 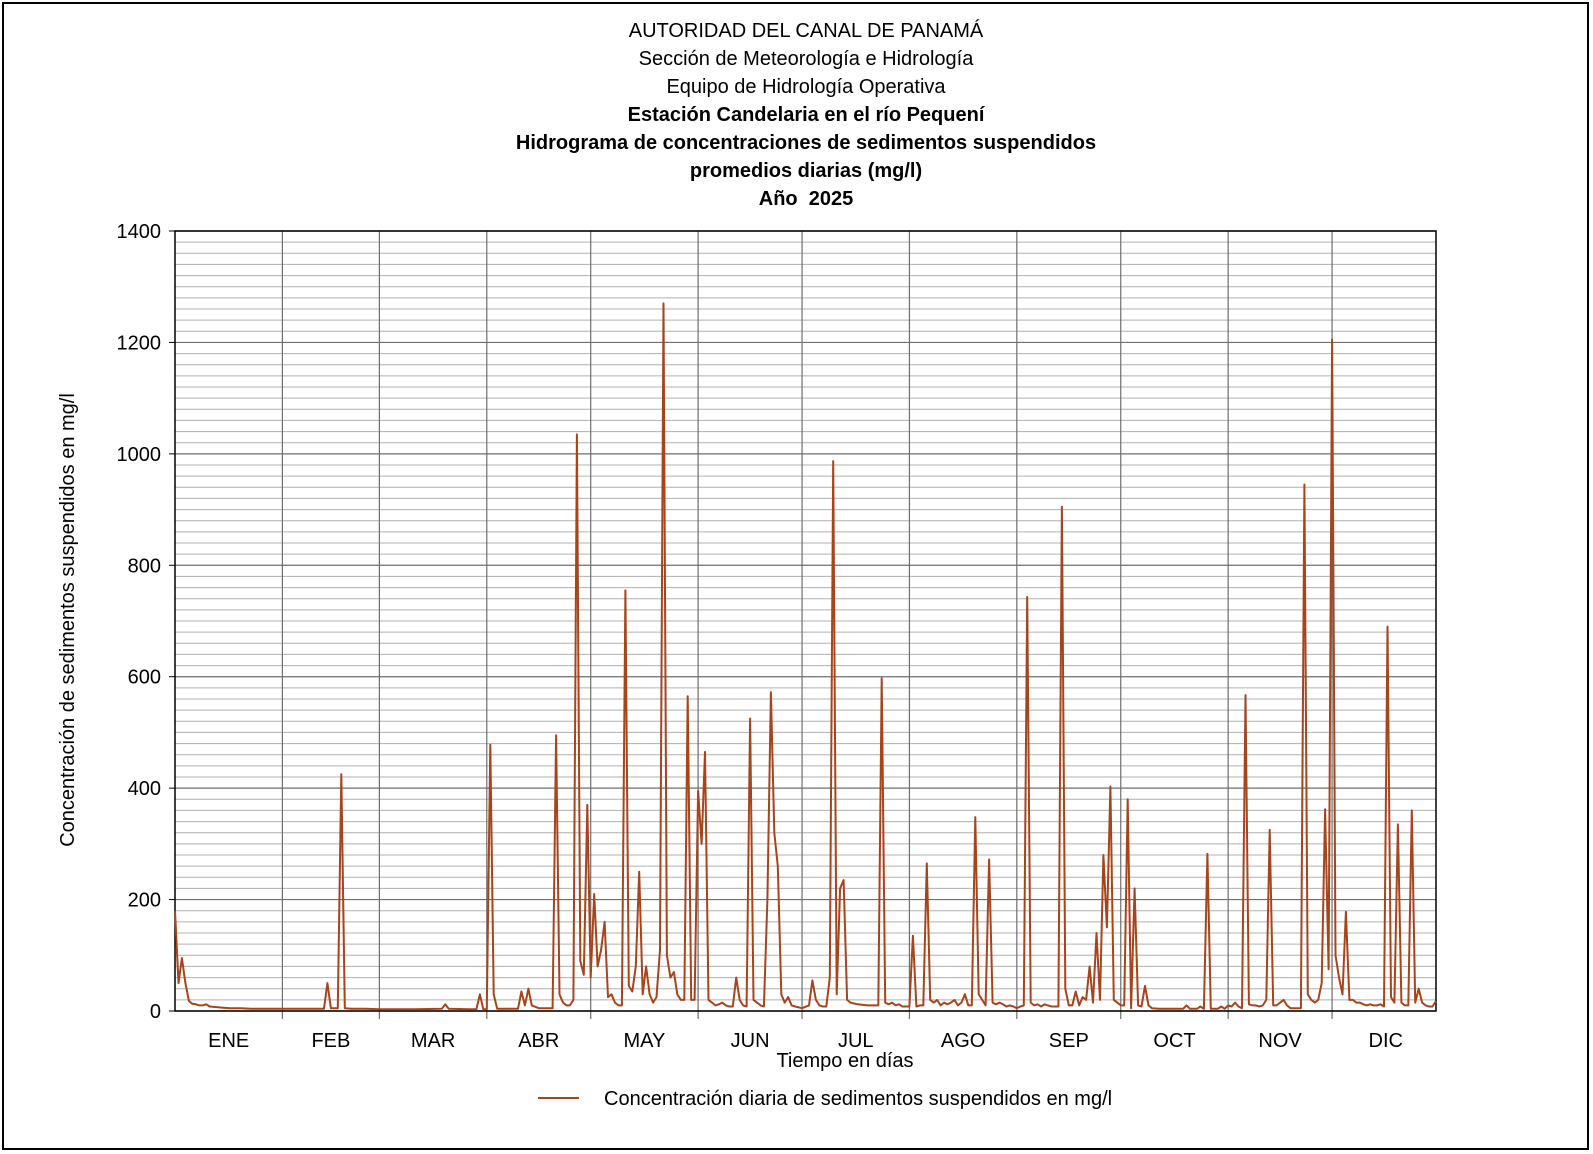 I want to click on x-tick-label: MAR, so click(x=433, y=1041).